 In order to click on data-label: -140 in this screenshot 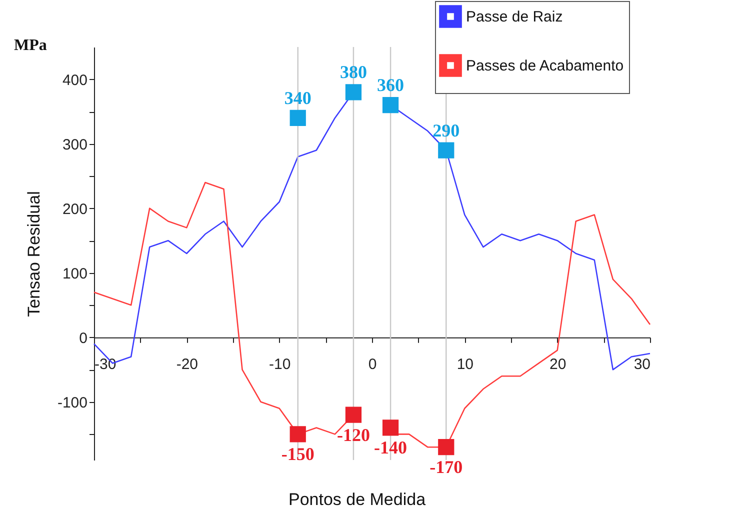, I will do `click(391, 448)`.